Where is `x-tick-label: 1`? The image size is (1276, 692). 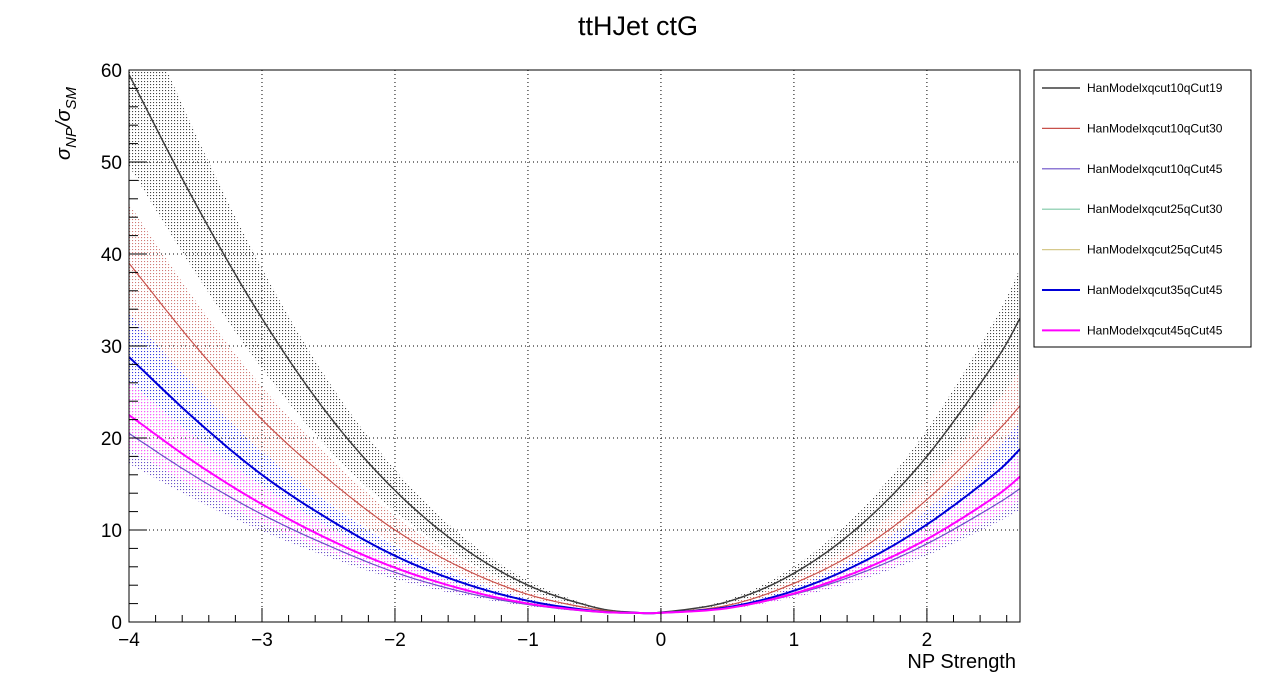 x-tick-label: 1 is located at coordinates (794, 640).